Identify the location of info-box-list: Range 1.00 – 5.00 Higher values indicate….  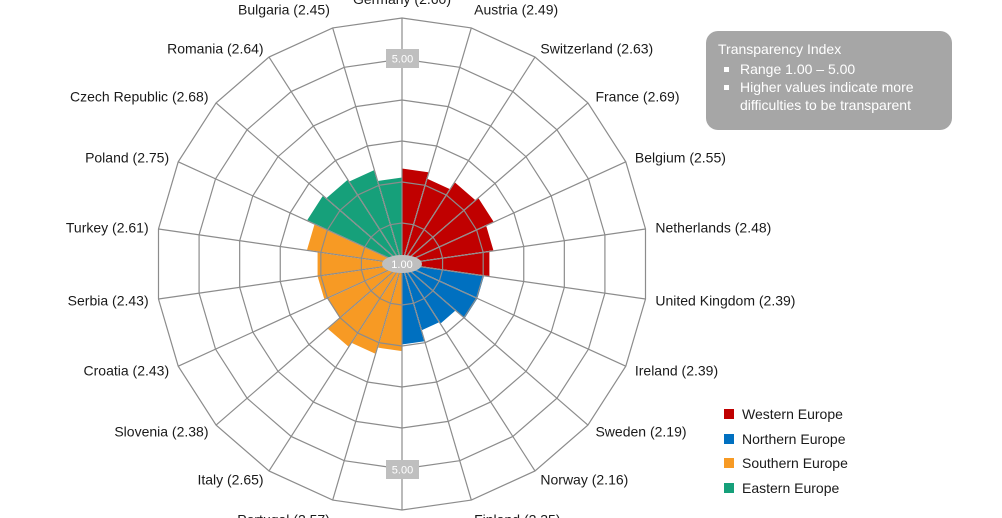
(830, 87).